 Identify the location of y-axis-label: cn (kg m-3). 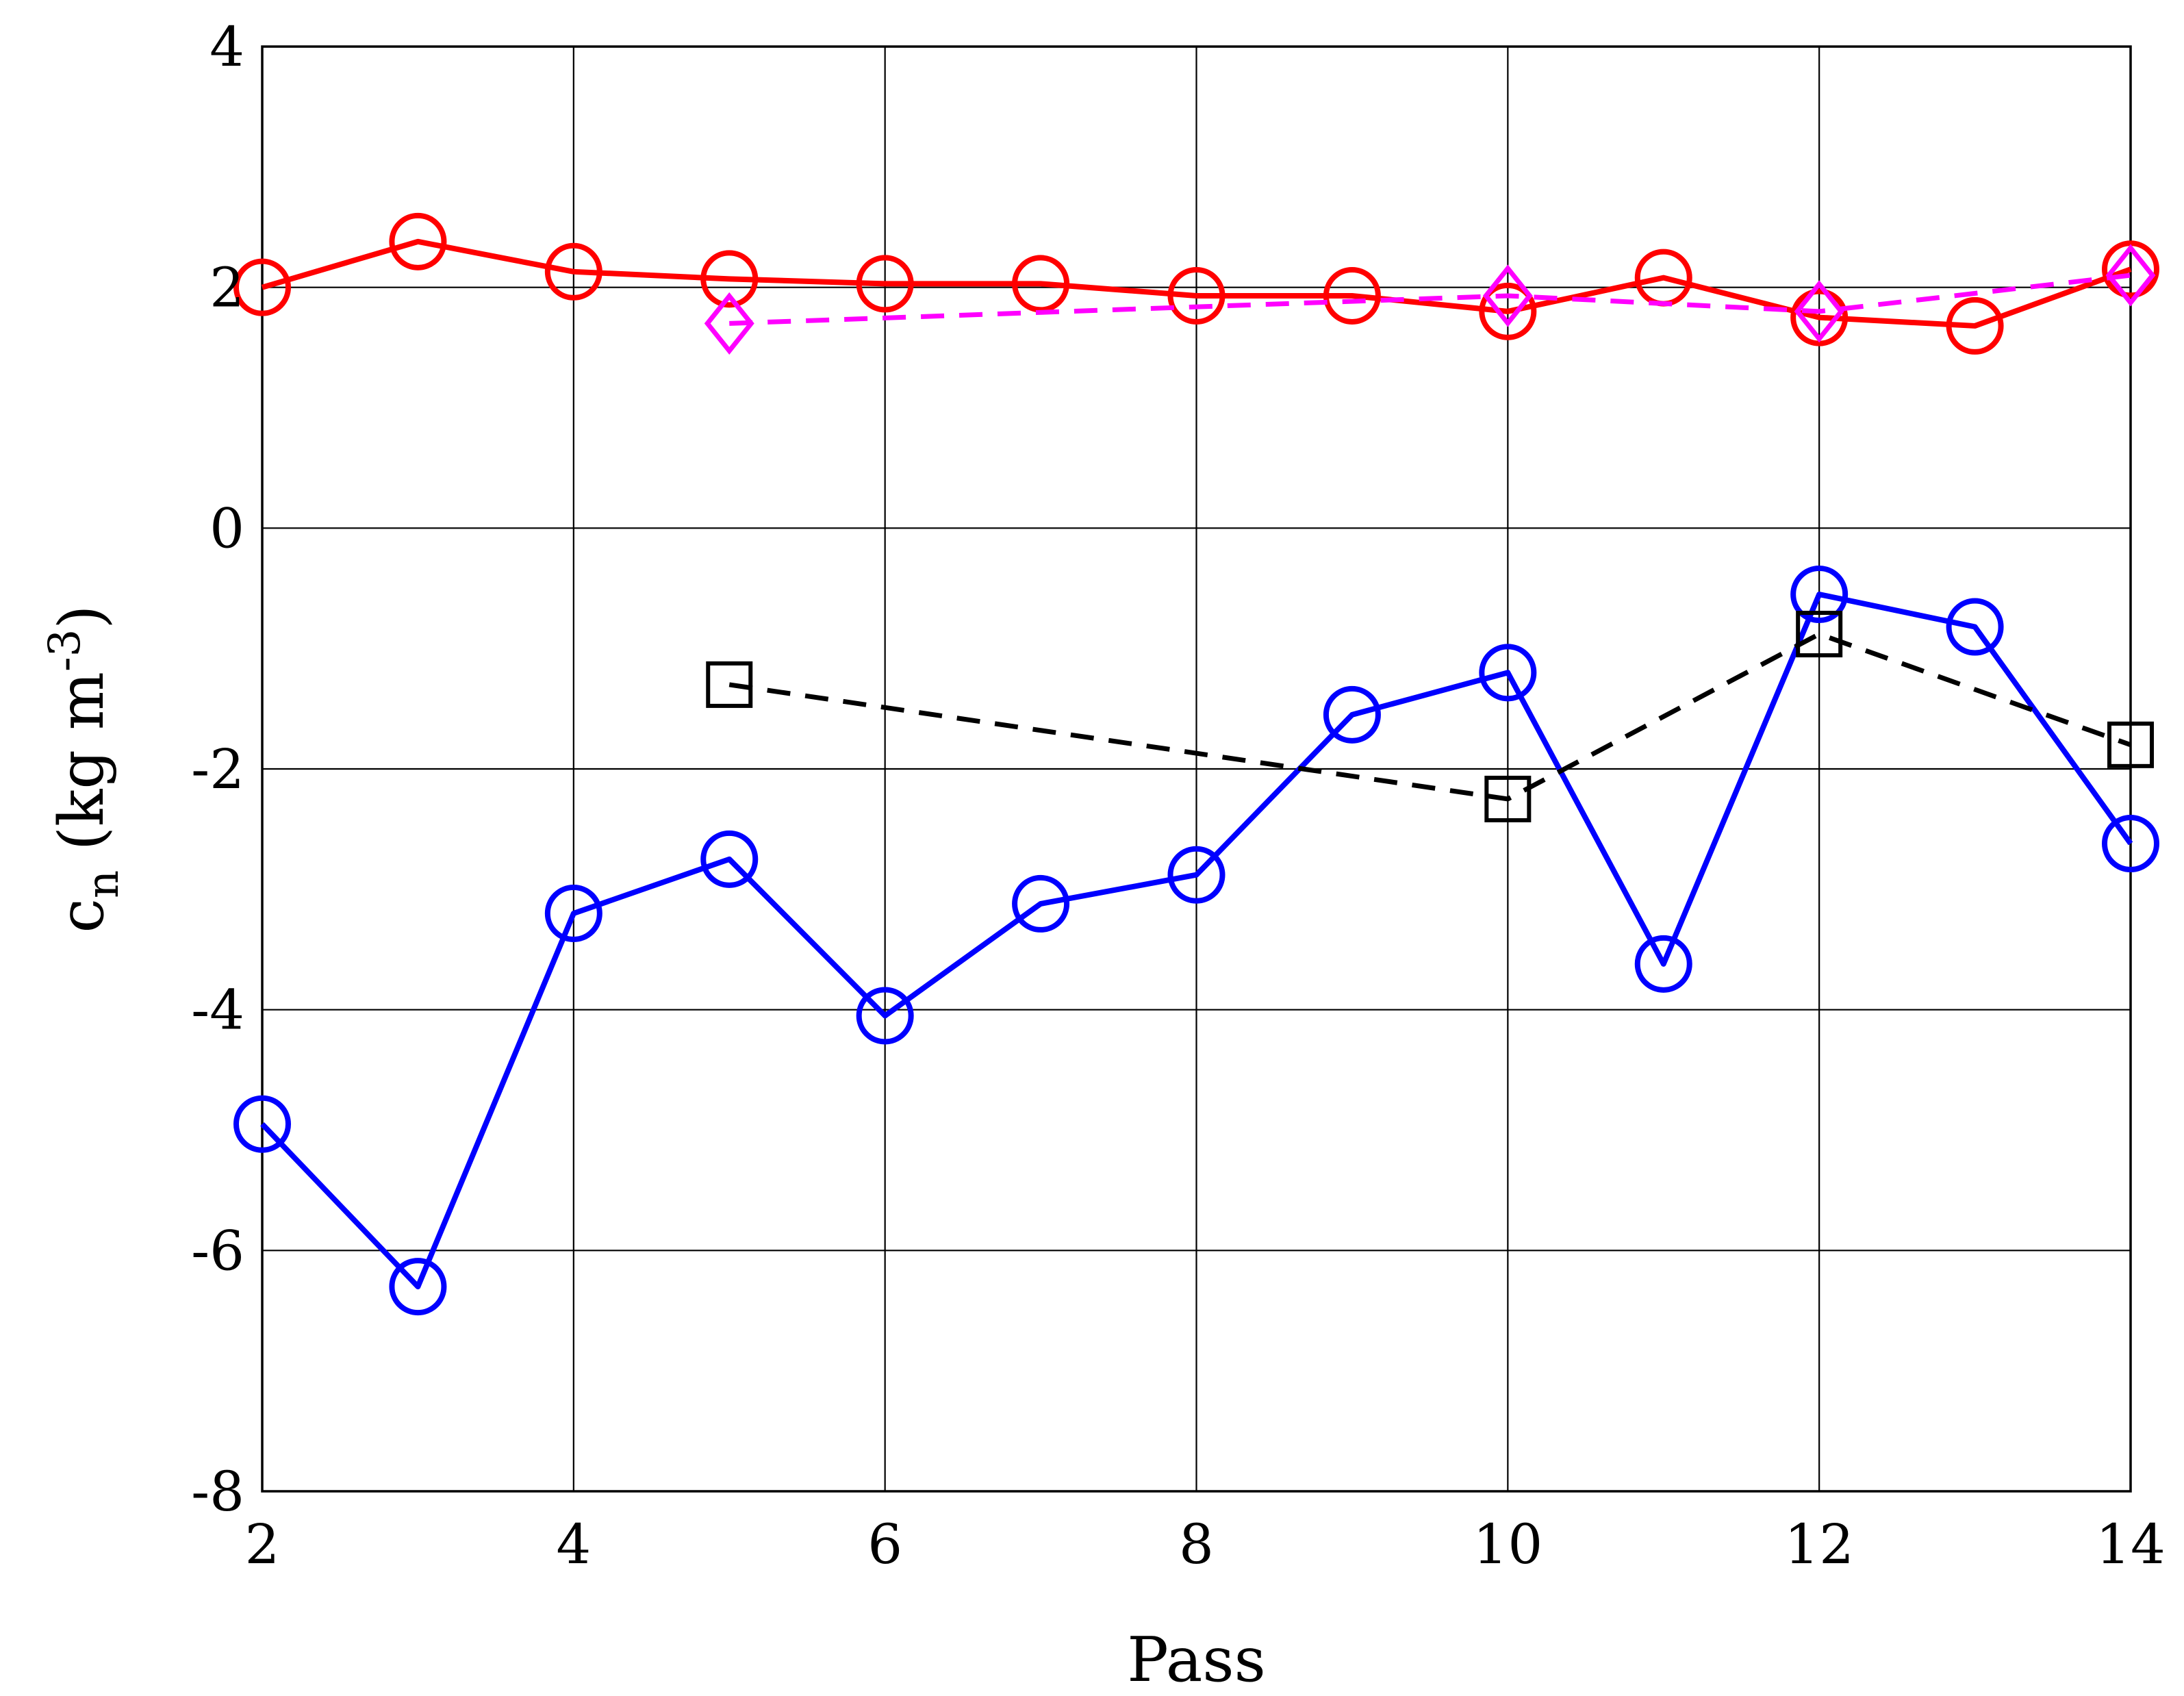
(84, 769).